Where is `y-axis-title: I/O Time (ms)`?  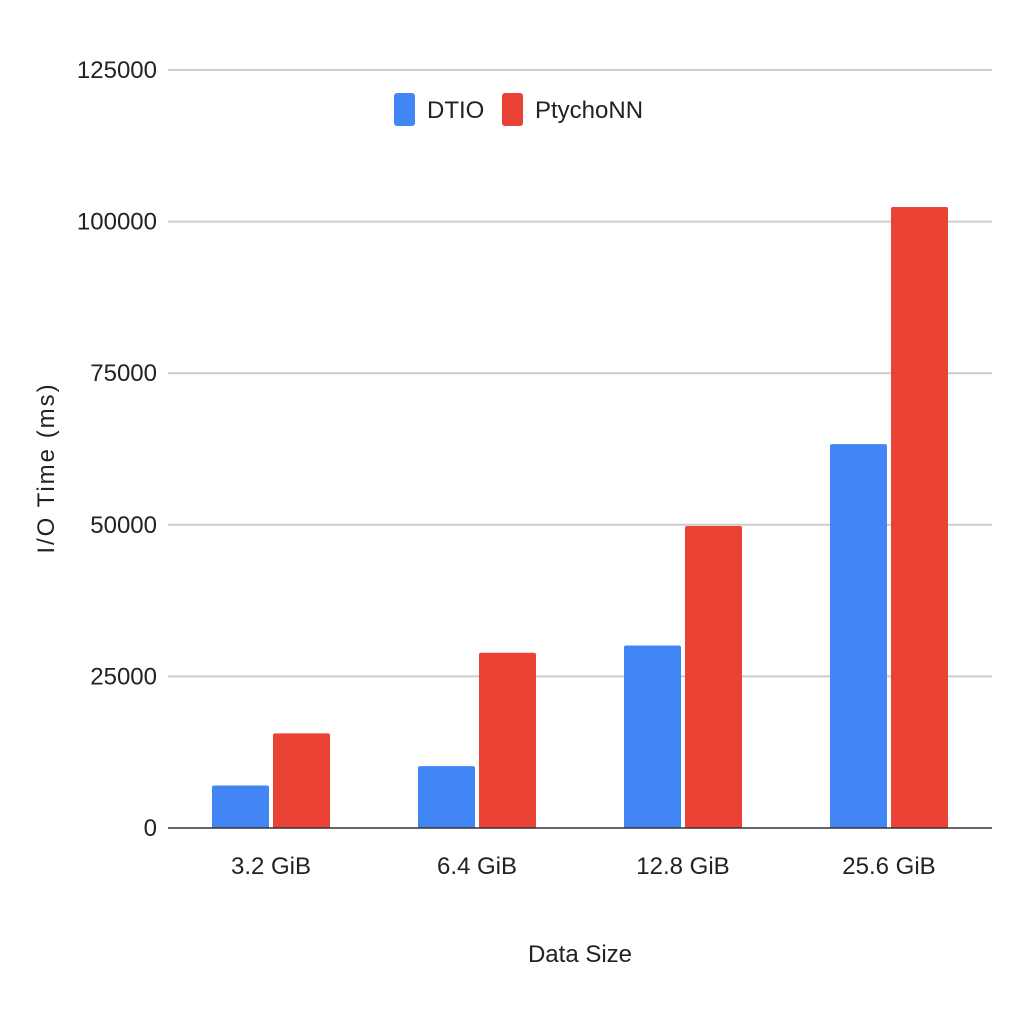
y-axis-title: I/O Time (ms) is located at coordinates (46, 467).